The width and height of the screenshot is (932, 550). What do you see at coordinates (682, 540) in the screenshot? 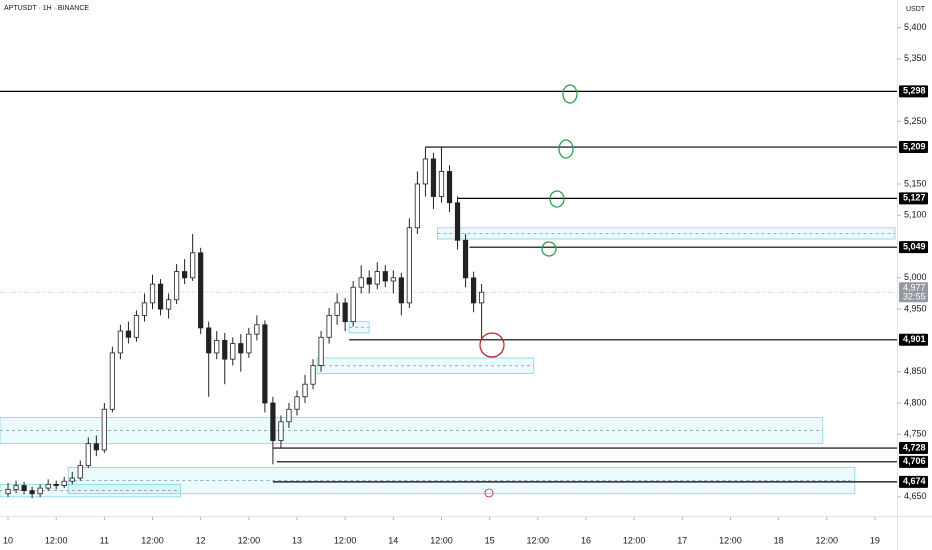
I see `x-tick-label: 17` at bounding box center [682, 540].